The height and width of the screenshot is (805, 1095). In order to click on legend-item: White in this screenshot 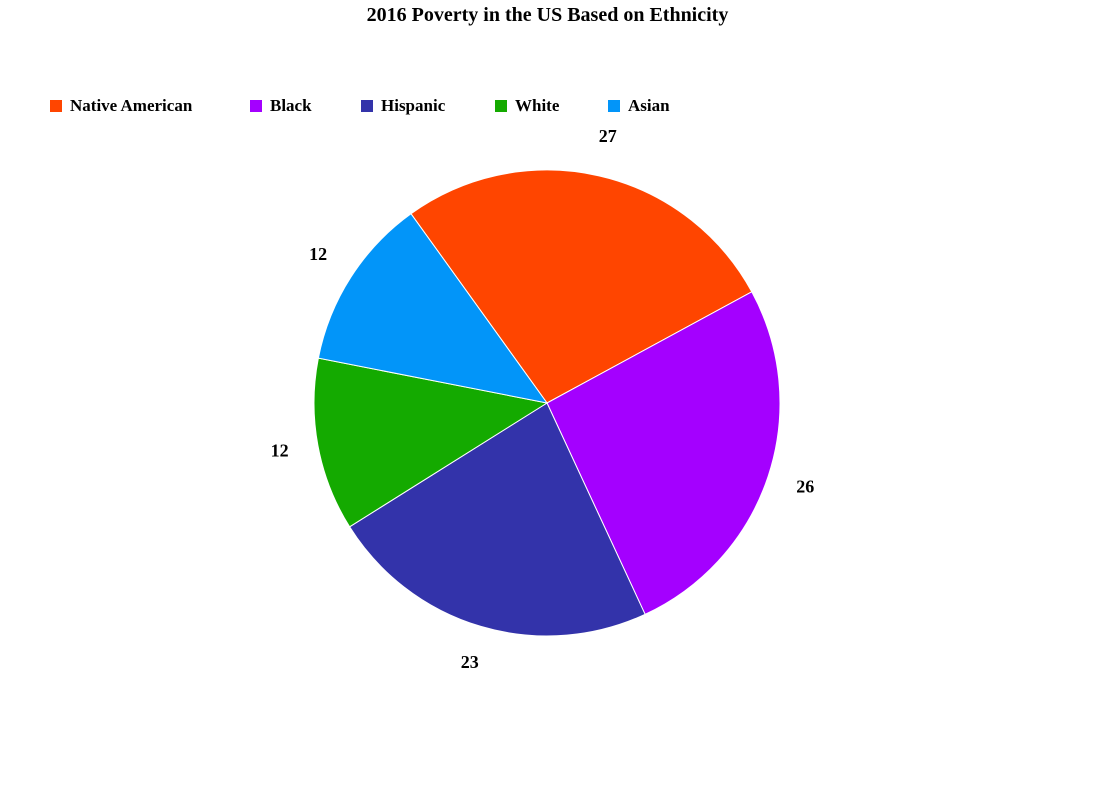, I will do `click(527, 106)`.